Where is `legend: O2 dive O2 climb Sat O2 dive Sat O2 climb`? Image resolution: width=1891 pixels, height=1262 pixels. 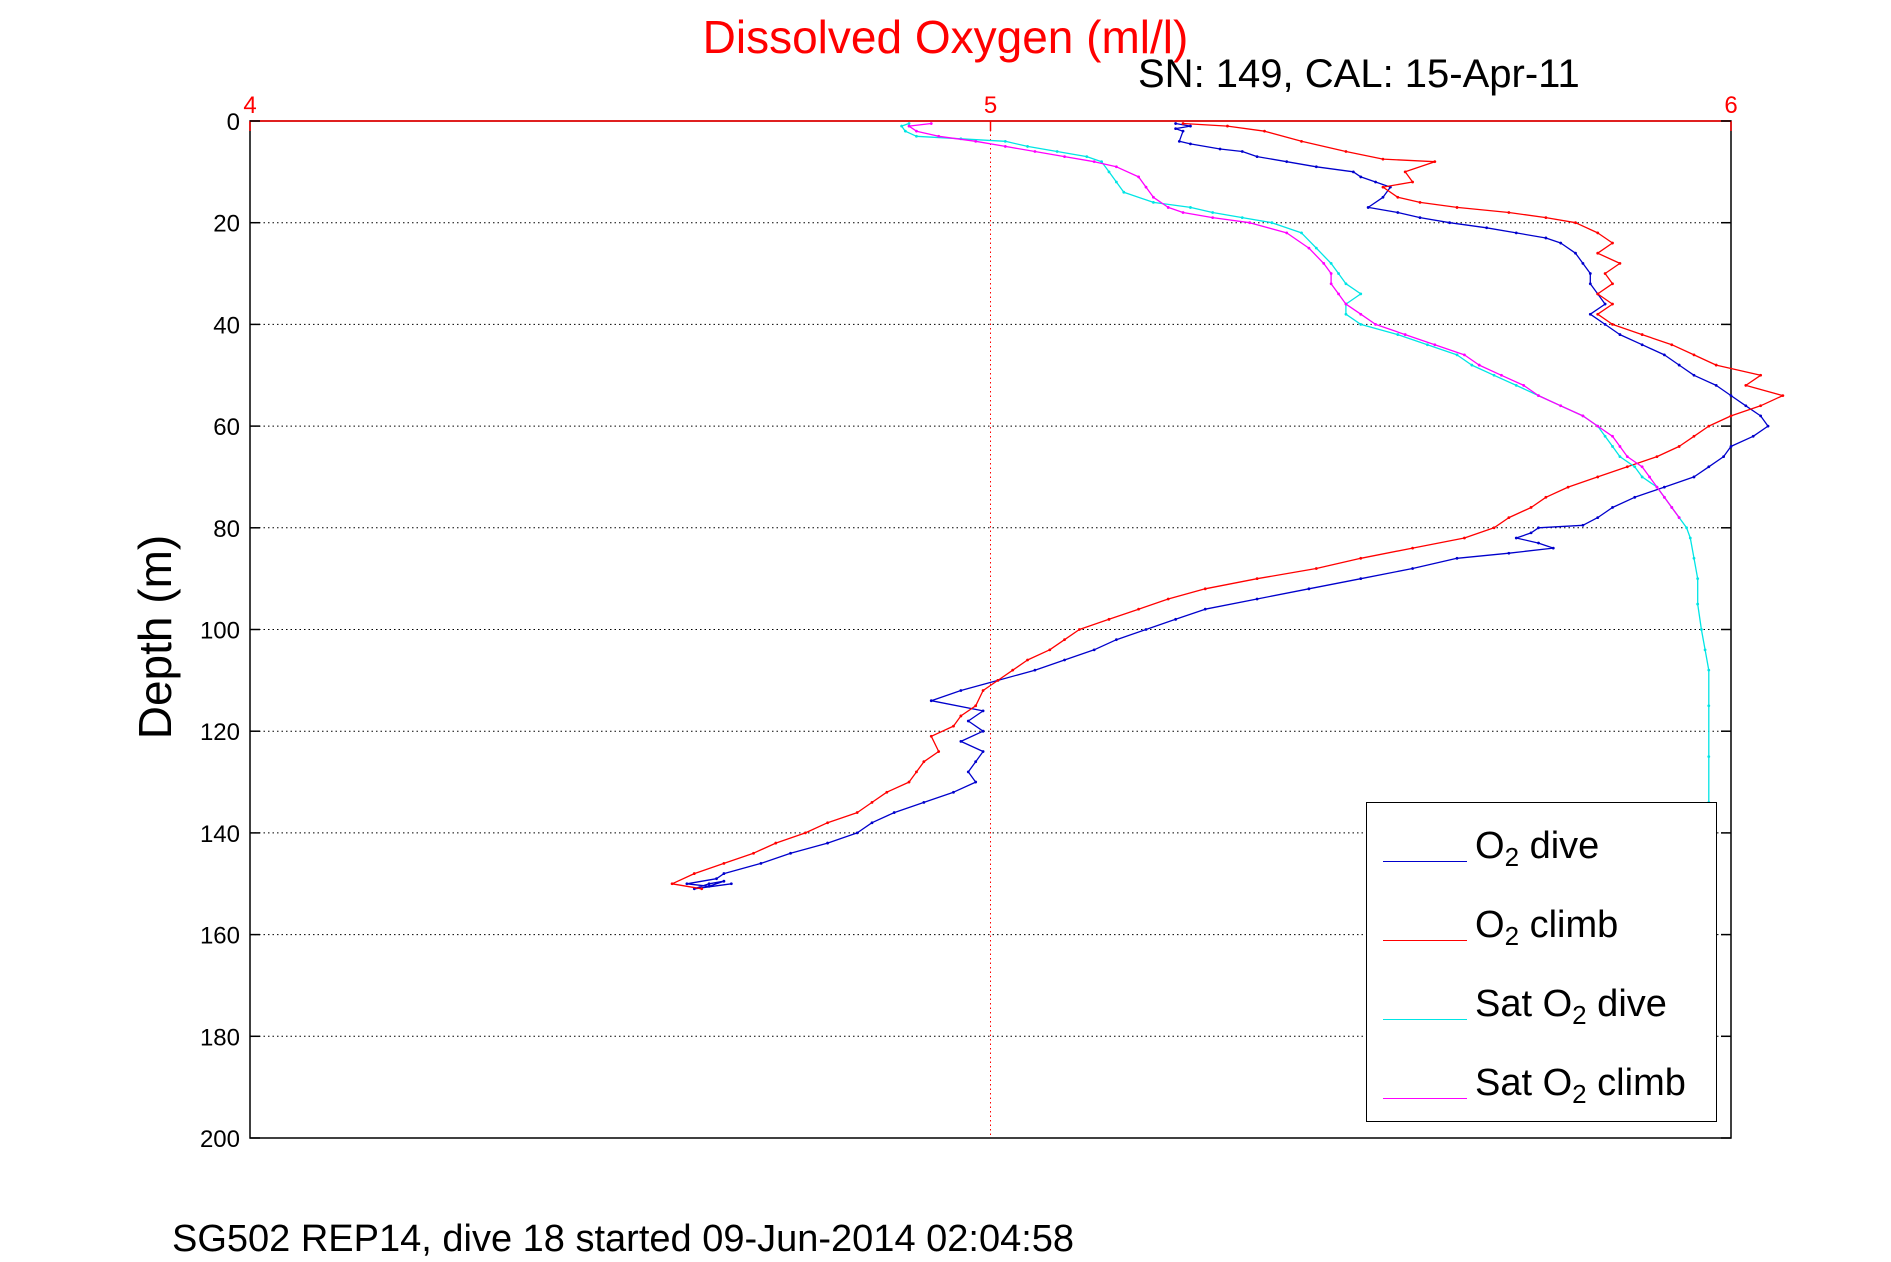 legend: O2 dive O2 climb Sat O2 dive Sat O2 climb is located at coordinates (1541, 962).